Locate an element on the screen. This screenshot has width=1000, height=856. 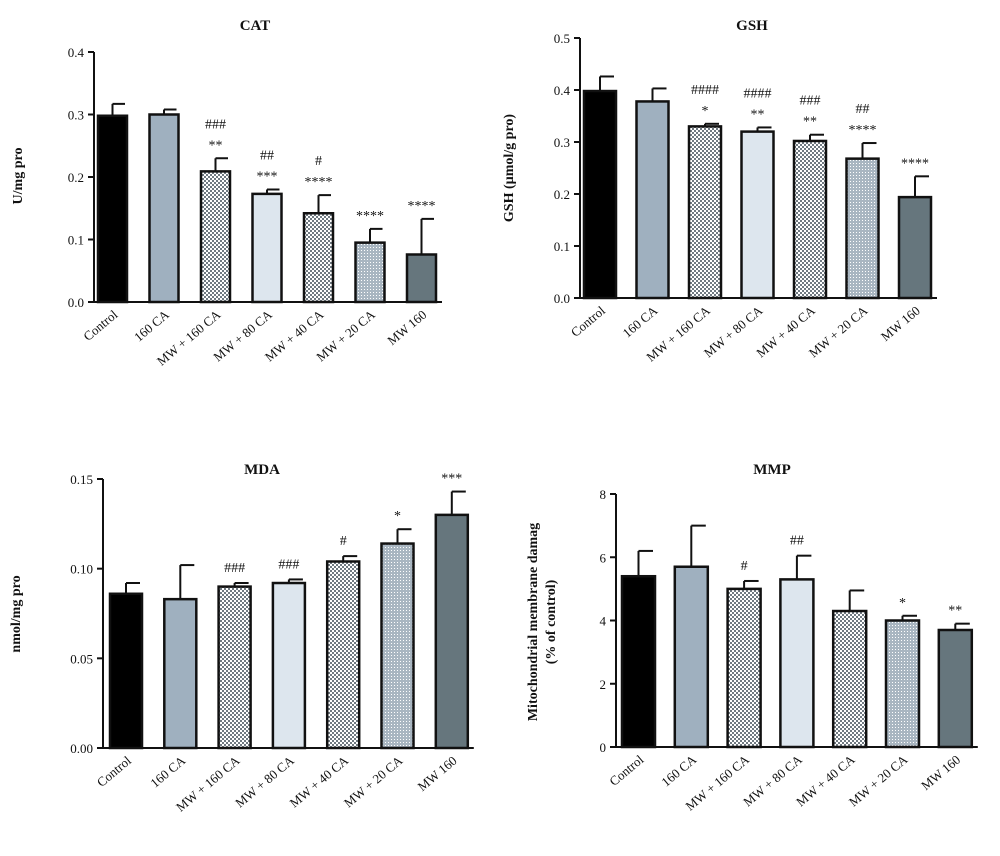
y-axis-label: GSH (µmol/g pro) is located at coordinates (509, 168).